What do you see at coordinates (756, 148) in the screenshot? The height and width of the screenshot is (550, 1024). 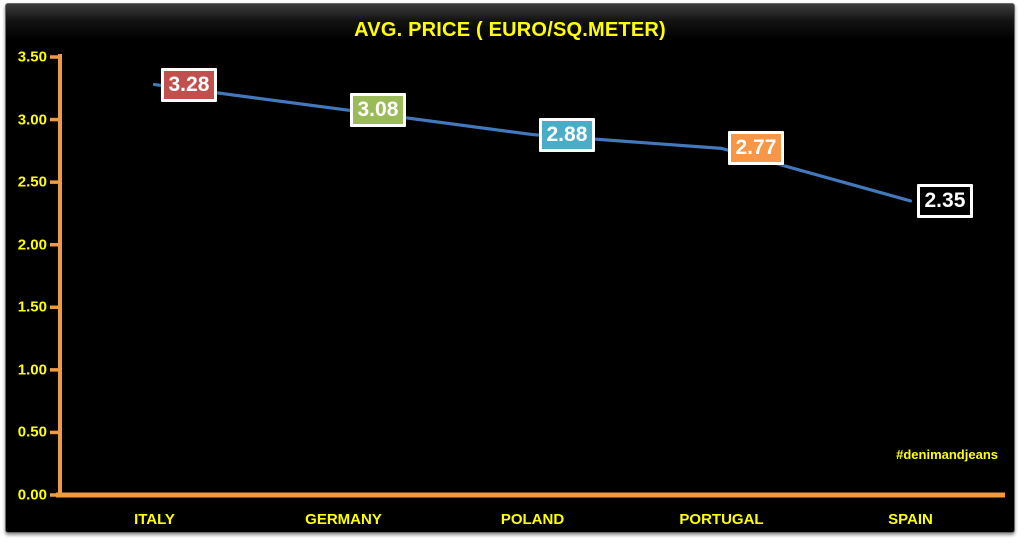 I see `data-point-label: 2.77` at bounding box center [756, 148].